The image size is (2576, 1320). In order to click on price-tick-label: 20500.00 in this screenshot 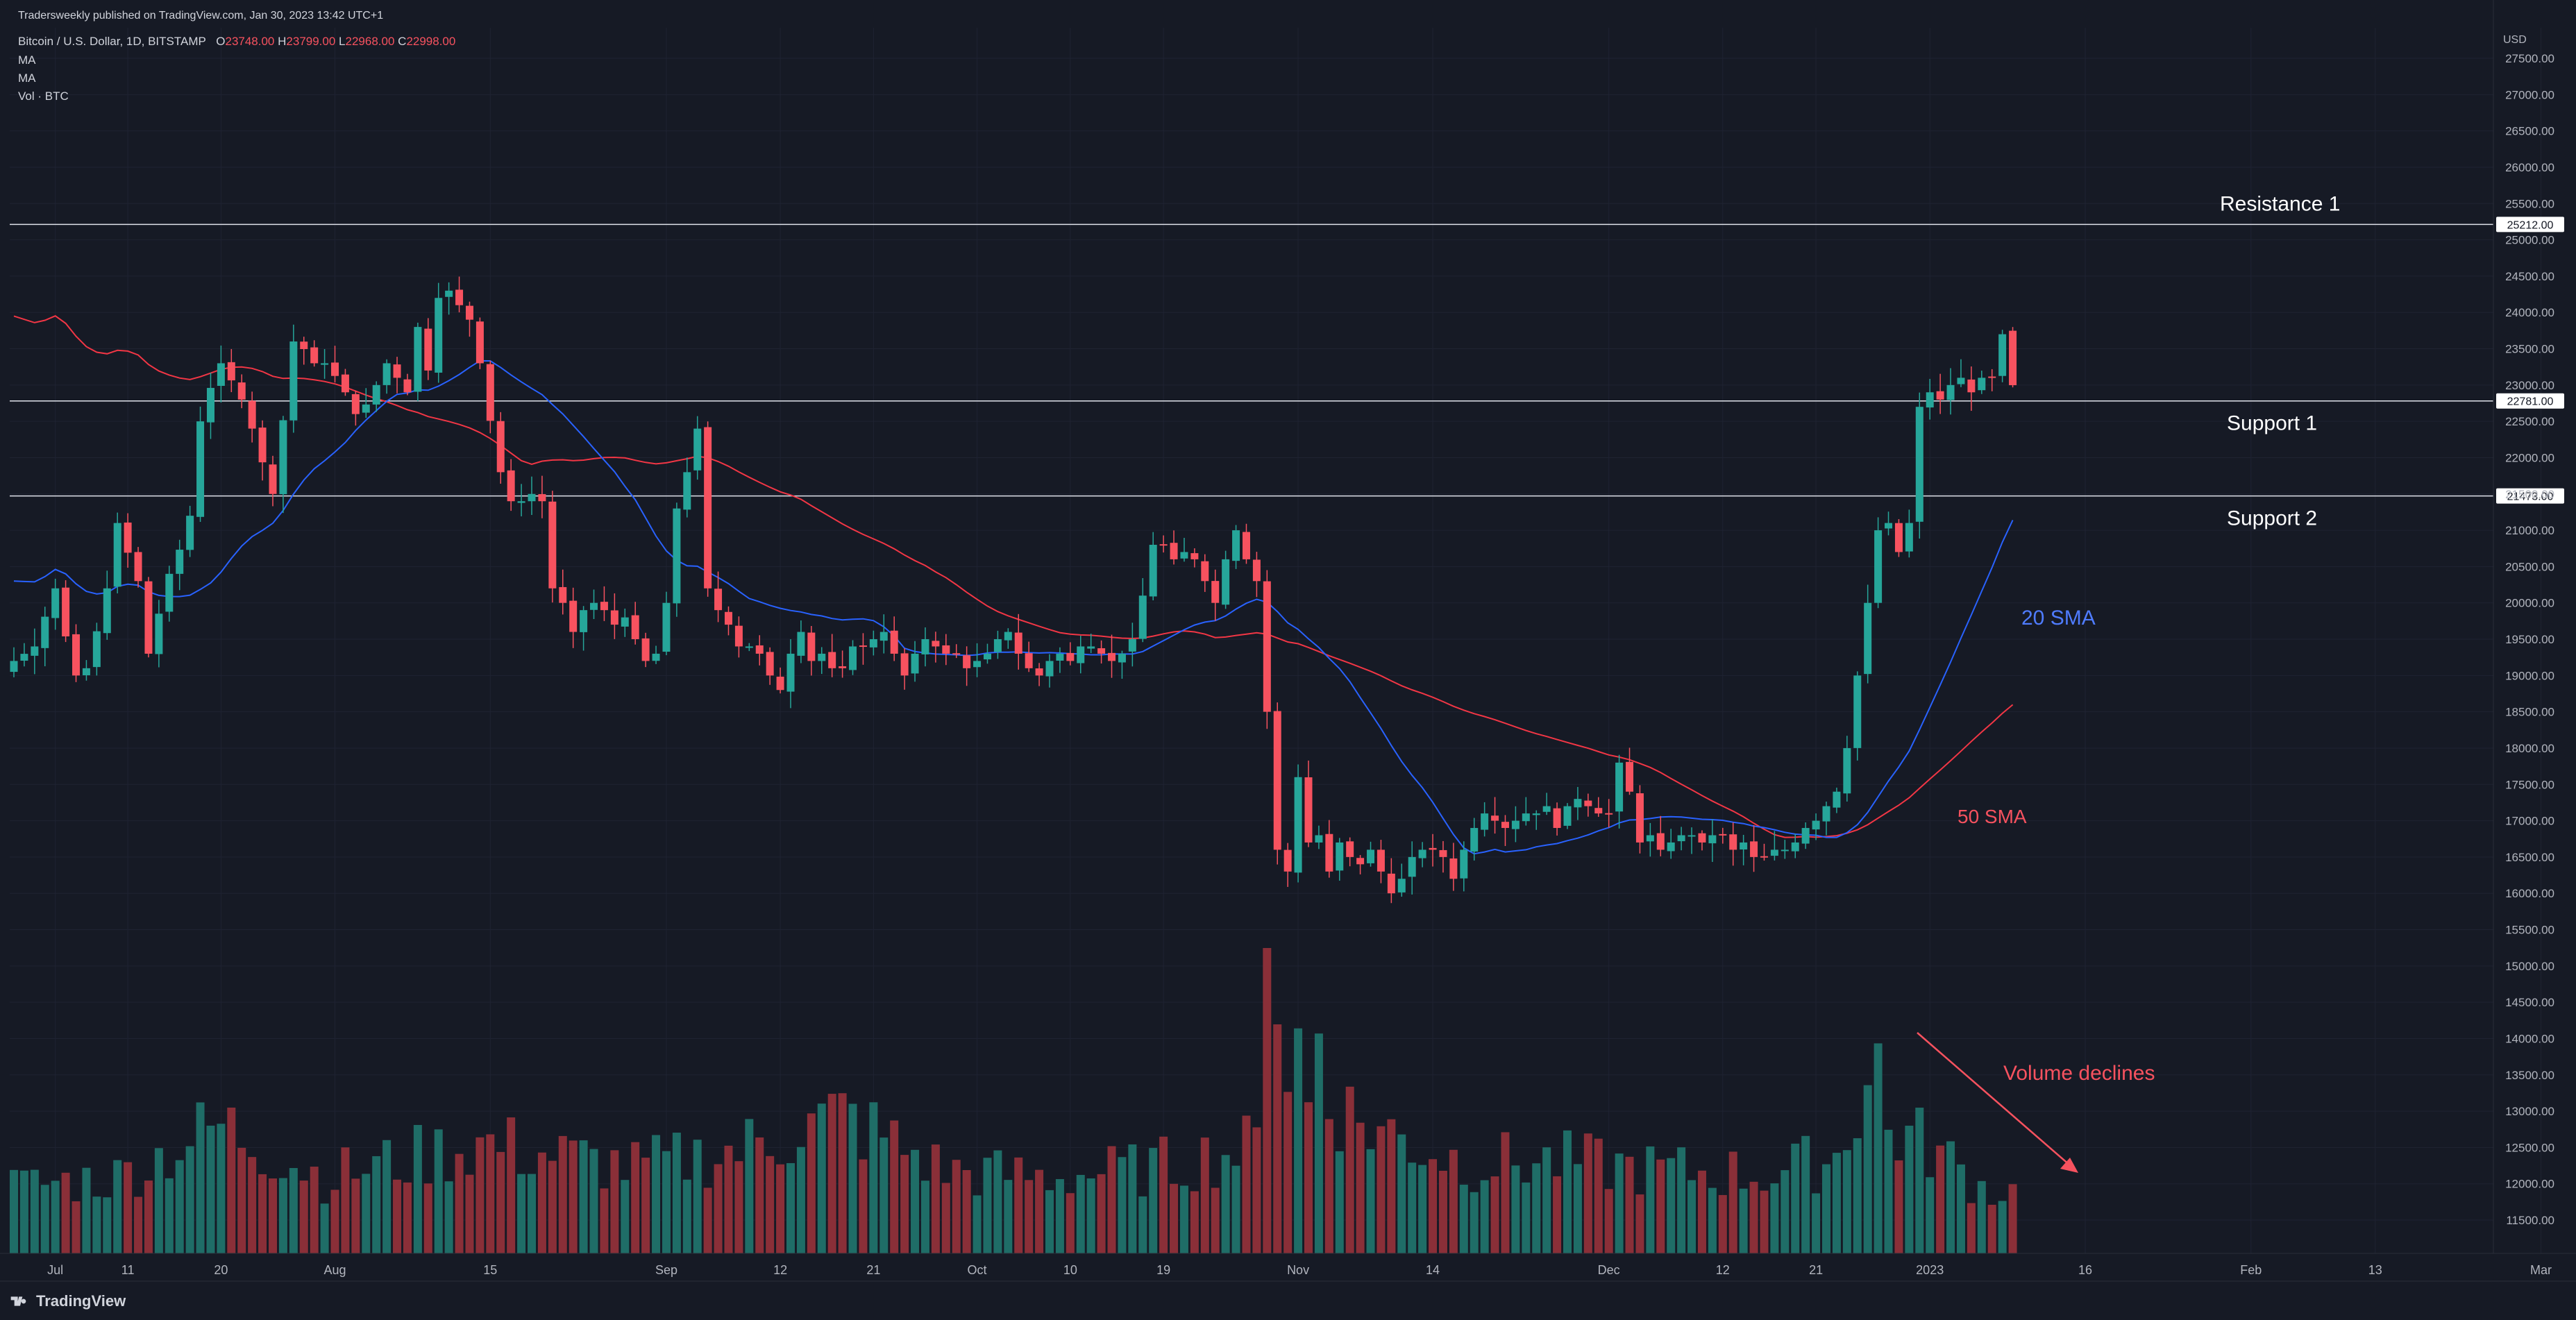, I will do `click(2529, 566)`.